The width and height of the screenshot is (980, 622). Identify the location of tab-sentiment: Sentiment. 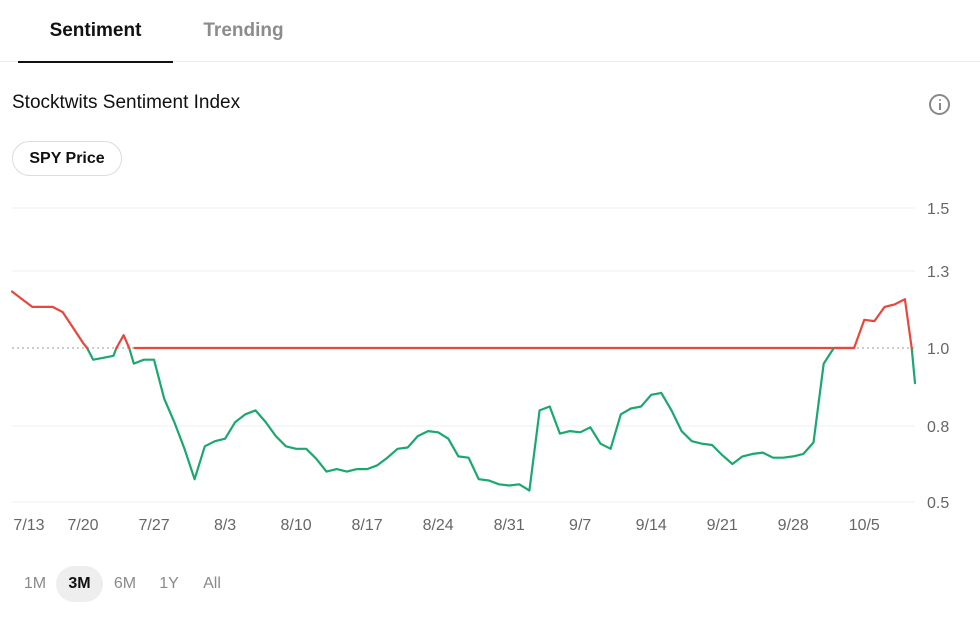
(95, 31).